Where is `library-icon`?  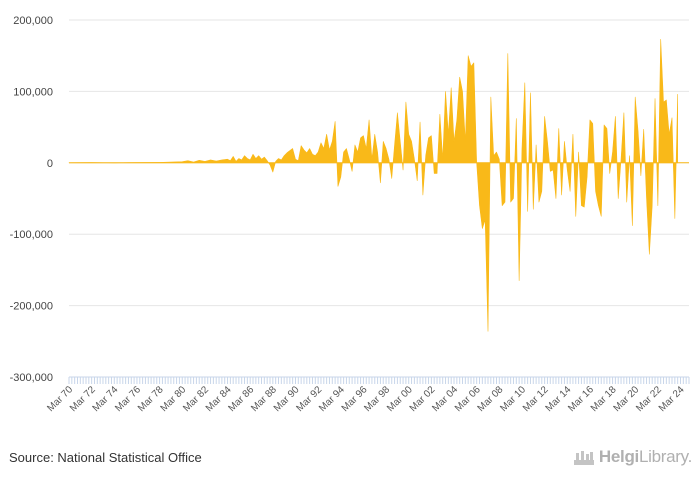 library-icon is located at coordinates (583, 458).